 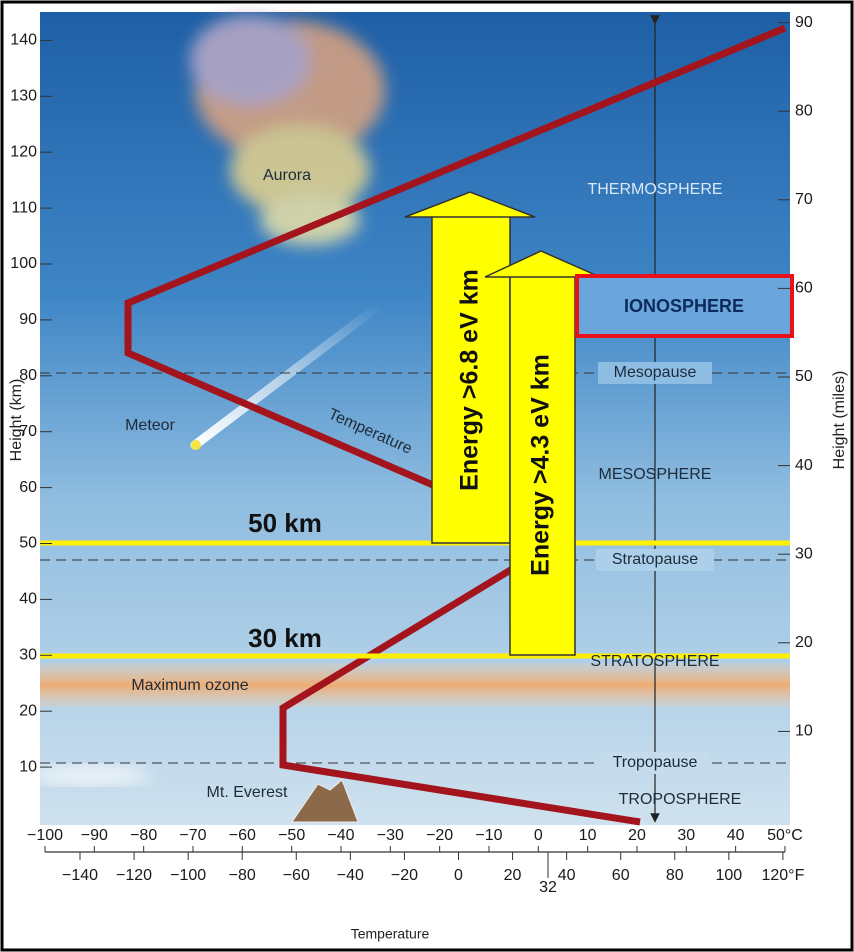 I want to click on fahrenheit-tick-label: 40, so click(x=567, y=875).